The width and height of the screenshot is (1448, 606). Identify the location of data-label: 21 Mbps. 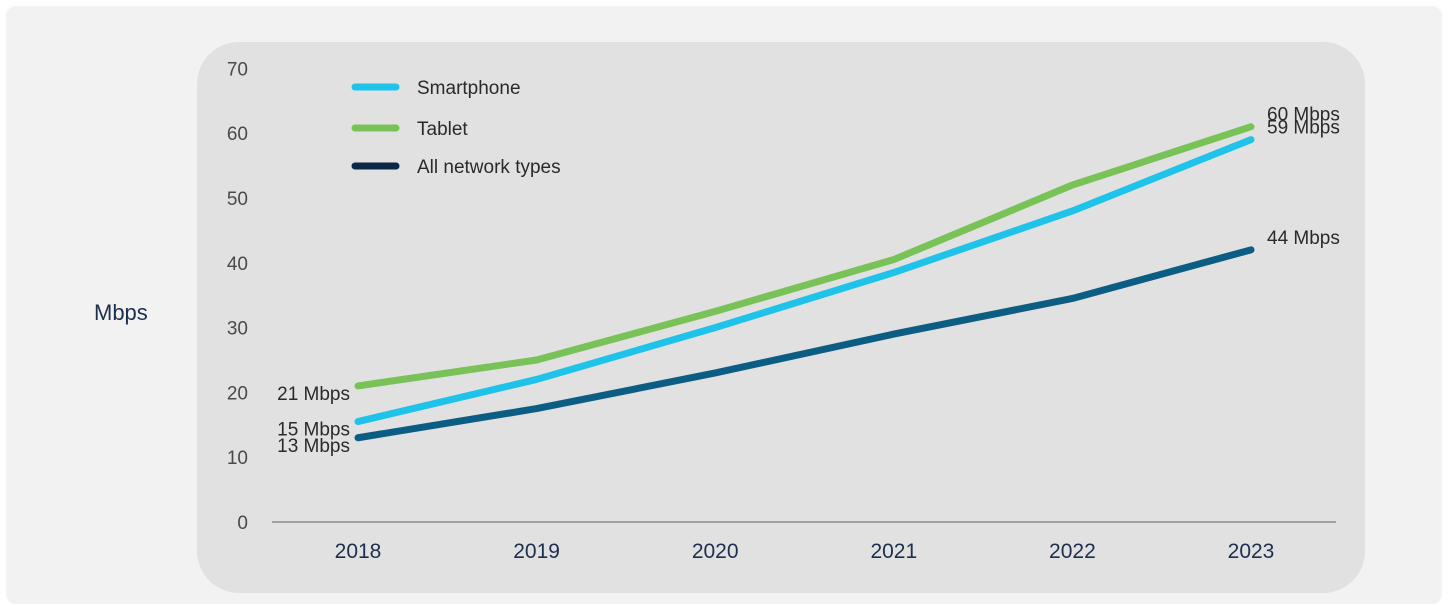
(313, 394).